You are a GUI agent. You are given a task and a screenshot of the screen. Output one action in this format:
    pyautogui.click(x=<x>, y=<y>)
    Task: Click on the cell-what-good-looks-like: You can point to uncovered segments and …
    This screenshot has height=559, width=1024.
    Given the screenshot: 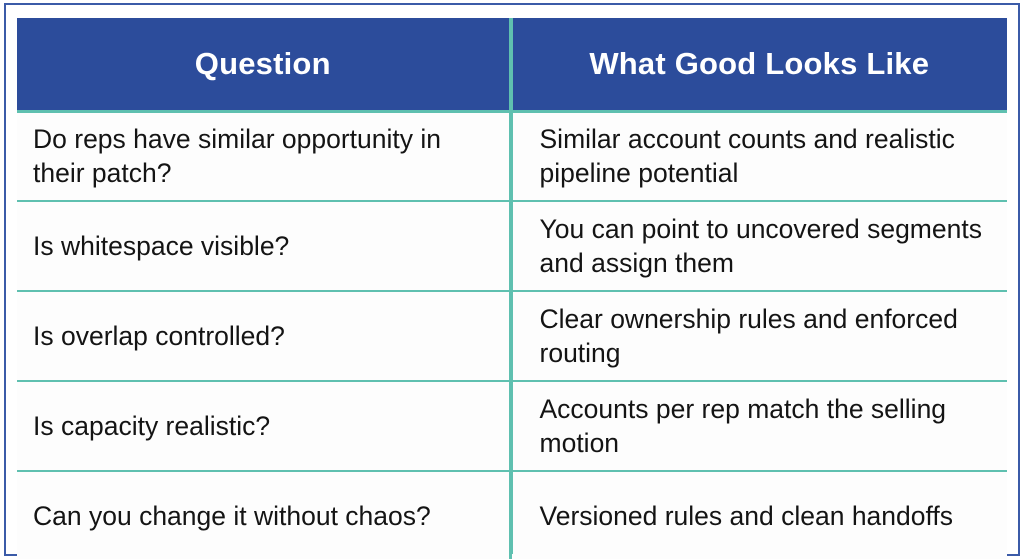 What is the action you would take?
    pyautogui.click(x=758, y=246)
    